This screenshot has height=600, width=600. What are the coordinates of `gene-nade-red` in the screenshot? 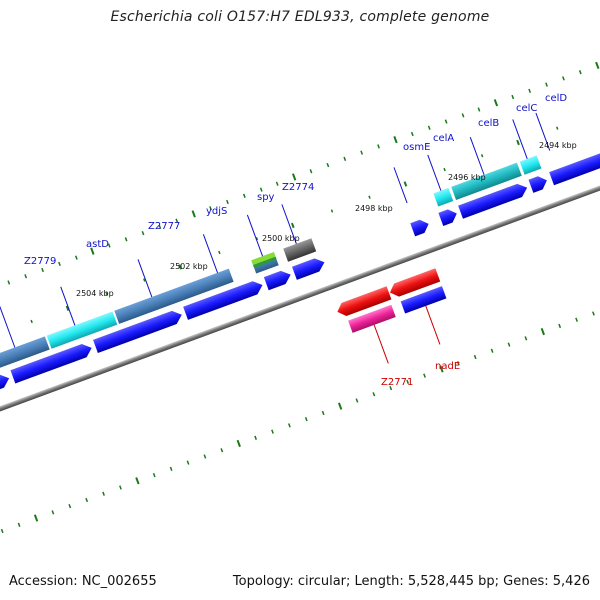 It's located at (414, 283).